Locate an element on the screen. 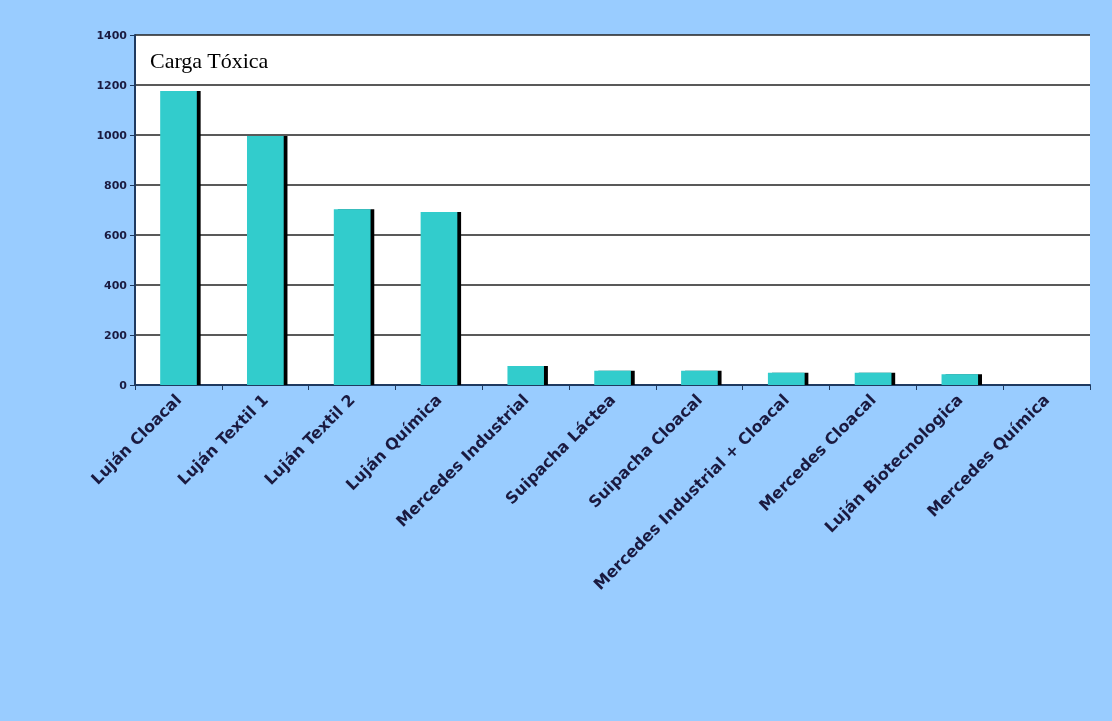  text: Carga Tóxica is located at coordinates (209, 60).